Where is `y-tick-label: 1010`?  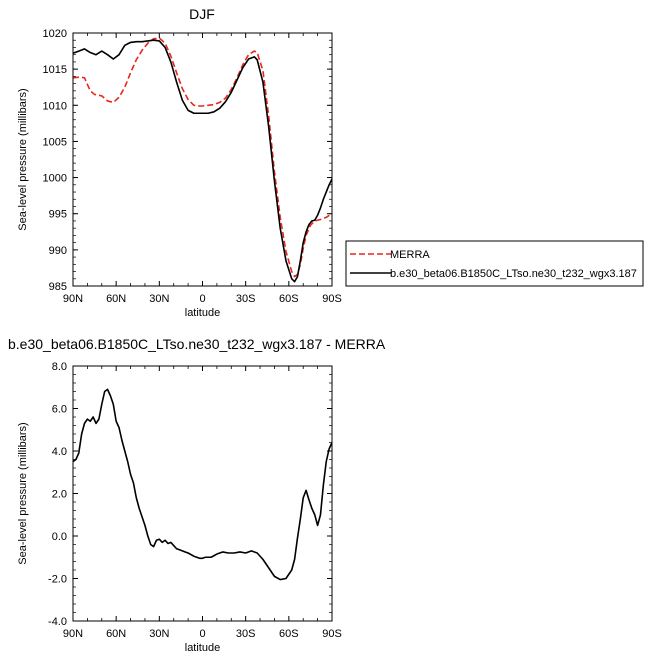
y-tick-label: 1010 is located at coordinates (55, 106).